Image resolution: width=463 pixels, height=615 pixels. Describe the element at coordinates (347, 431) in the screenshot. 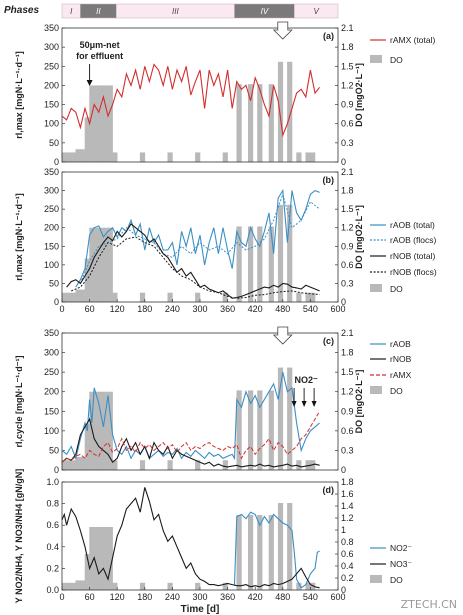

I see `y2-tick-label: 0.6` at that location.